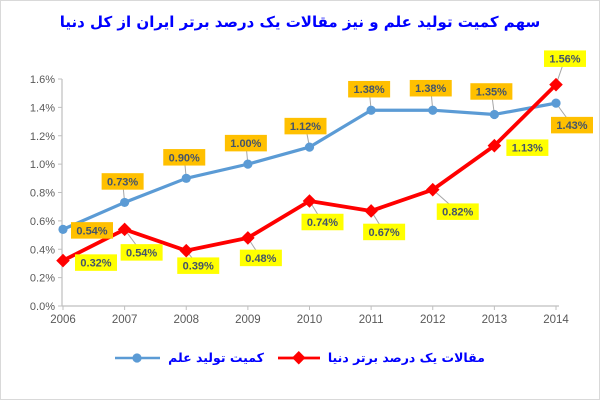  I want to click on svg-text: 0.6%, so click(42, 222).